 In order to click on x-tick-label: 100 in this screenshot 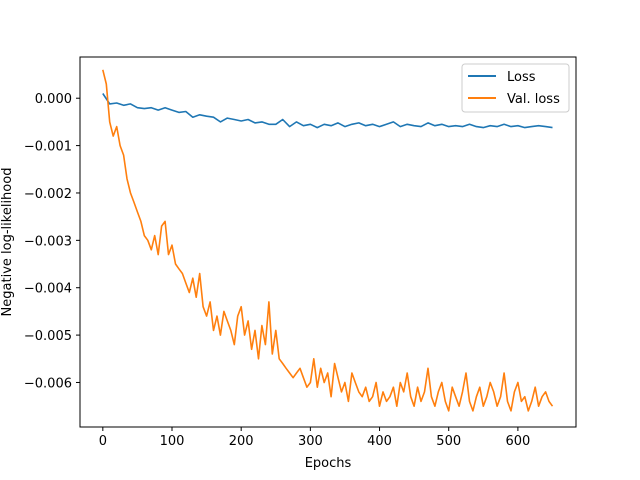, I will do `click(172, 441)`.